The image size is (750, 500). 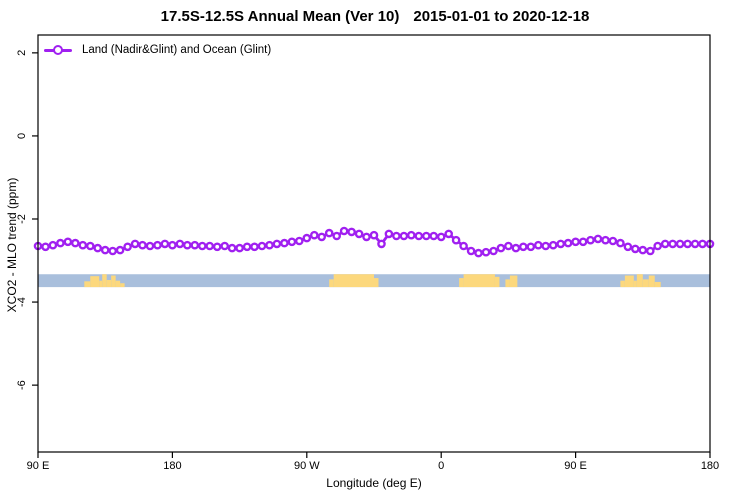 What do you see at coordinates (58, 50) in the screenshot?
I see `legend-line-sample` at bounding box center [58, 50].